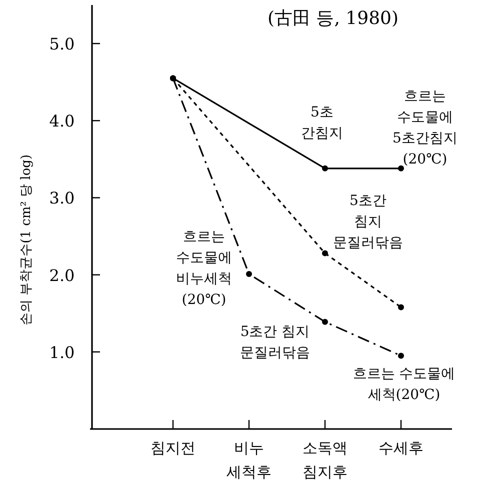  I want to click on x-tick-label: 침지전, so click(173, 448).